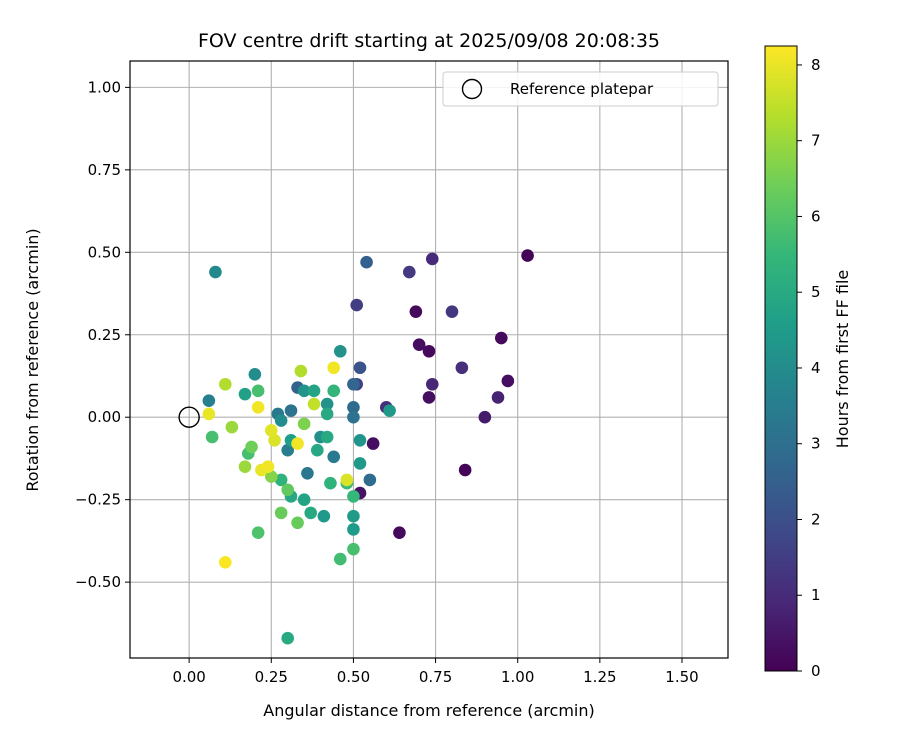  I want to click on y-axis-title: Rotation from reference (arcmin), so click(32, 359).